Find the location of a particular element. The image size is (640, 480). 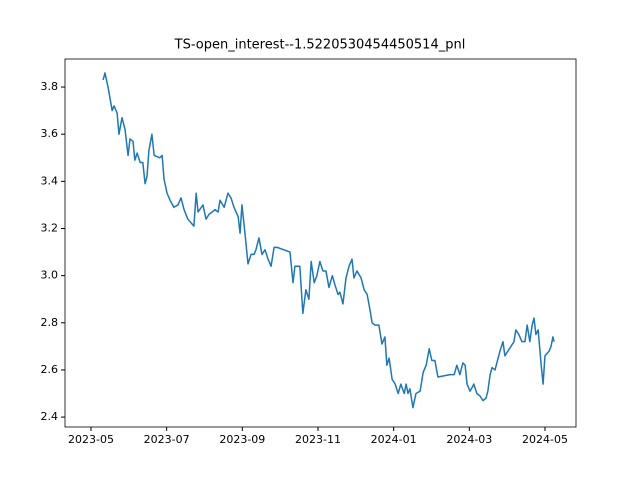

x-tick-label: 2023-09 is located at coordinates (242, 439).